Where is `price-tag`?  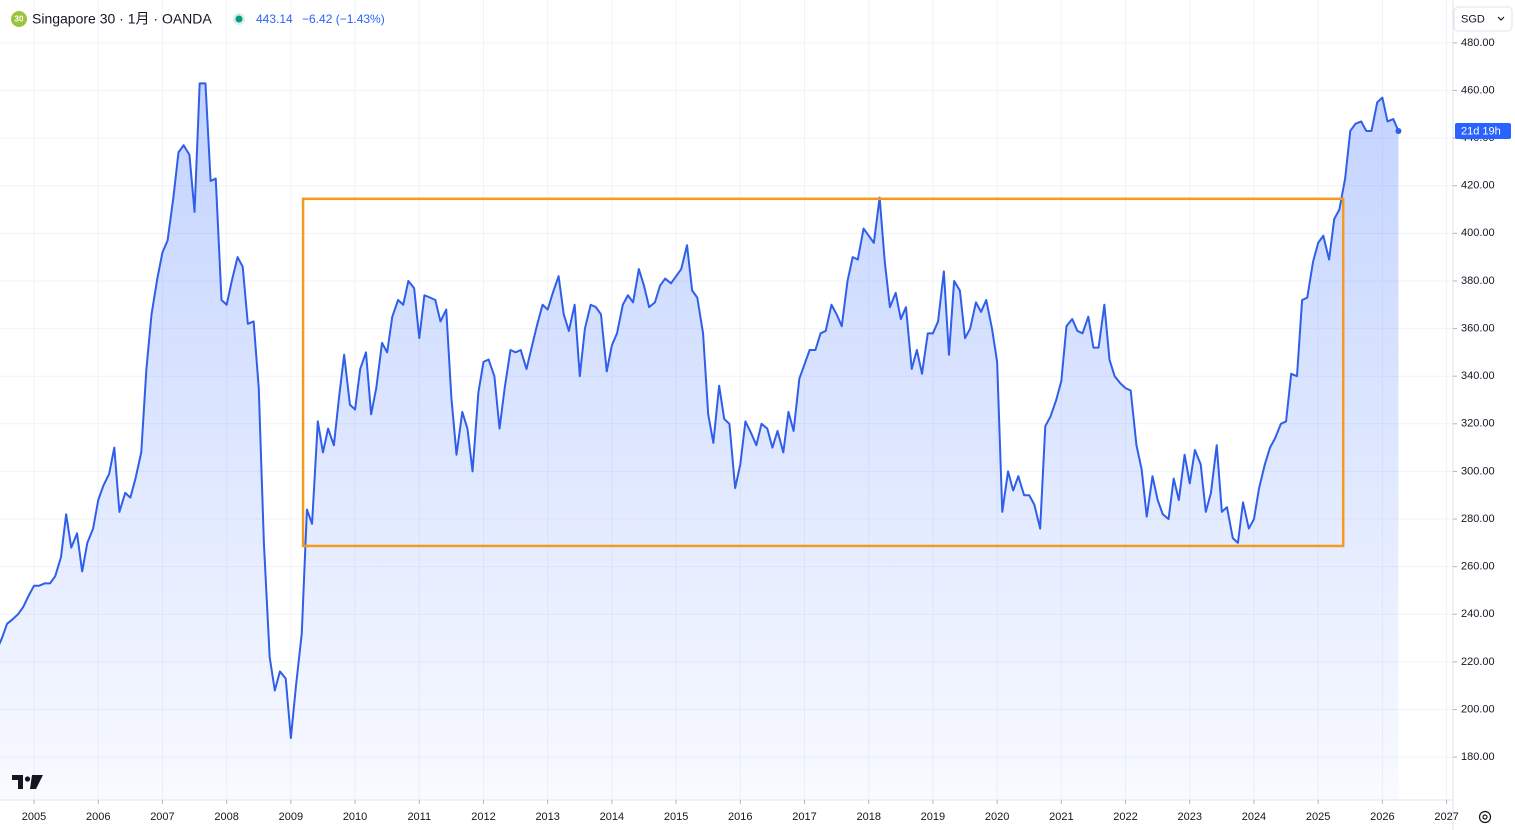 price-tag is located at coordinates (1483, 130).